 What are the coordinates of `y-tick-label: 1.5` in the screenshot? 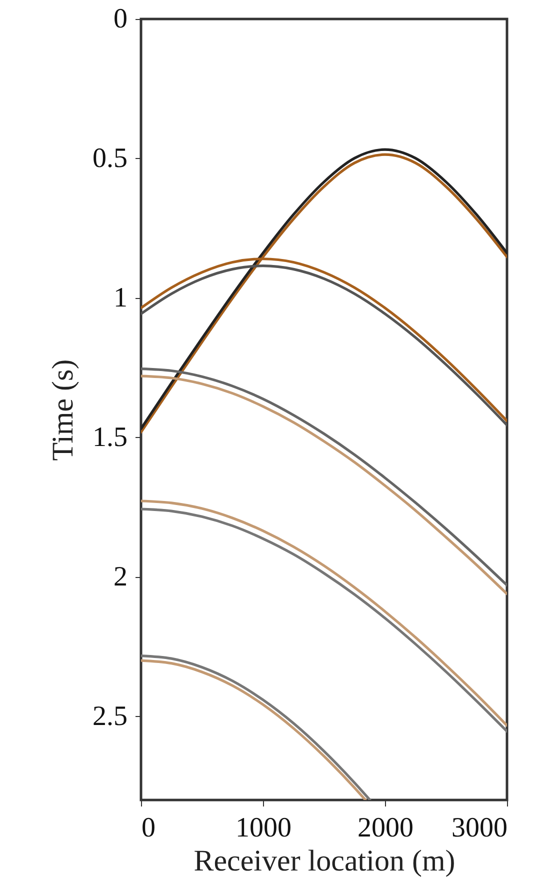 It's located at (110, 437).